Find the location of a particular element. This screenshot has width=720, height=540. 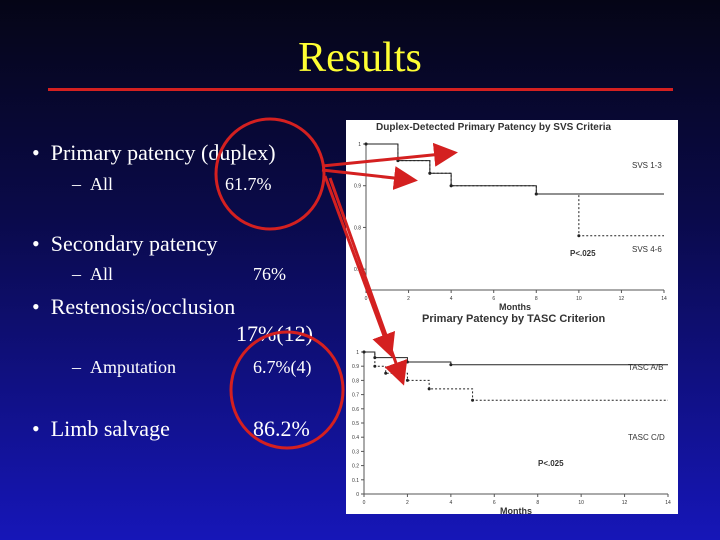

bullet-limb-salvage: • Limb salvage is located at coordinates (101, 429).